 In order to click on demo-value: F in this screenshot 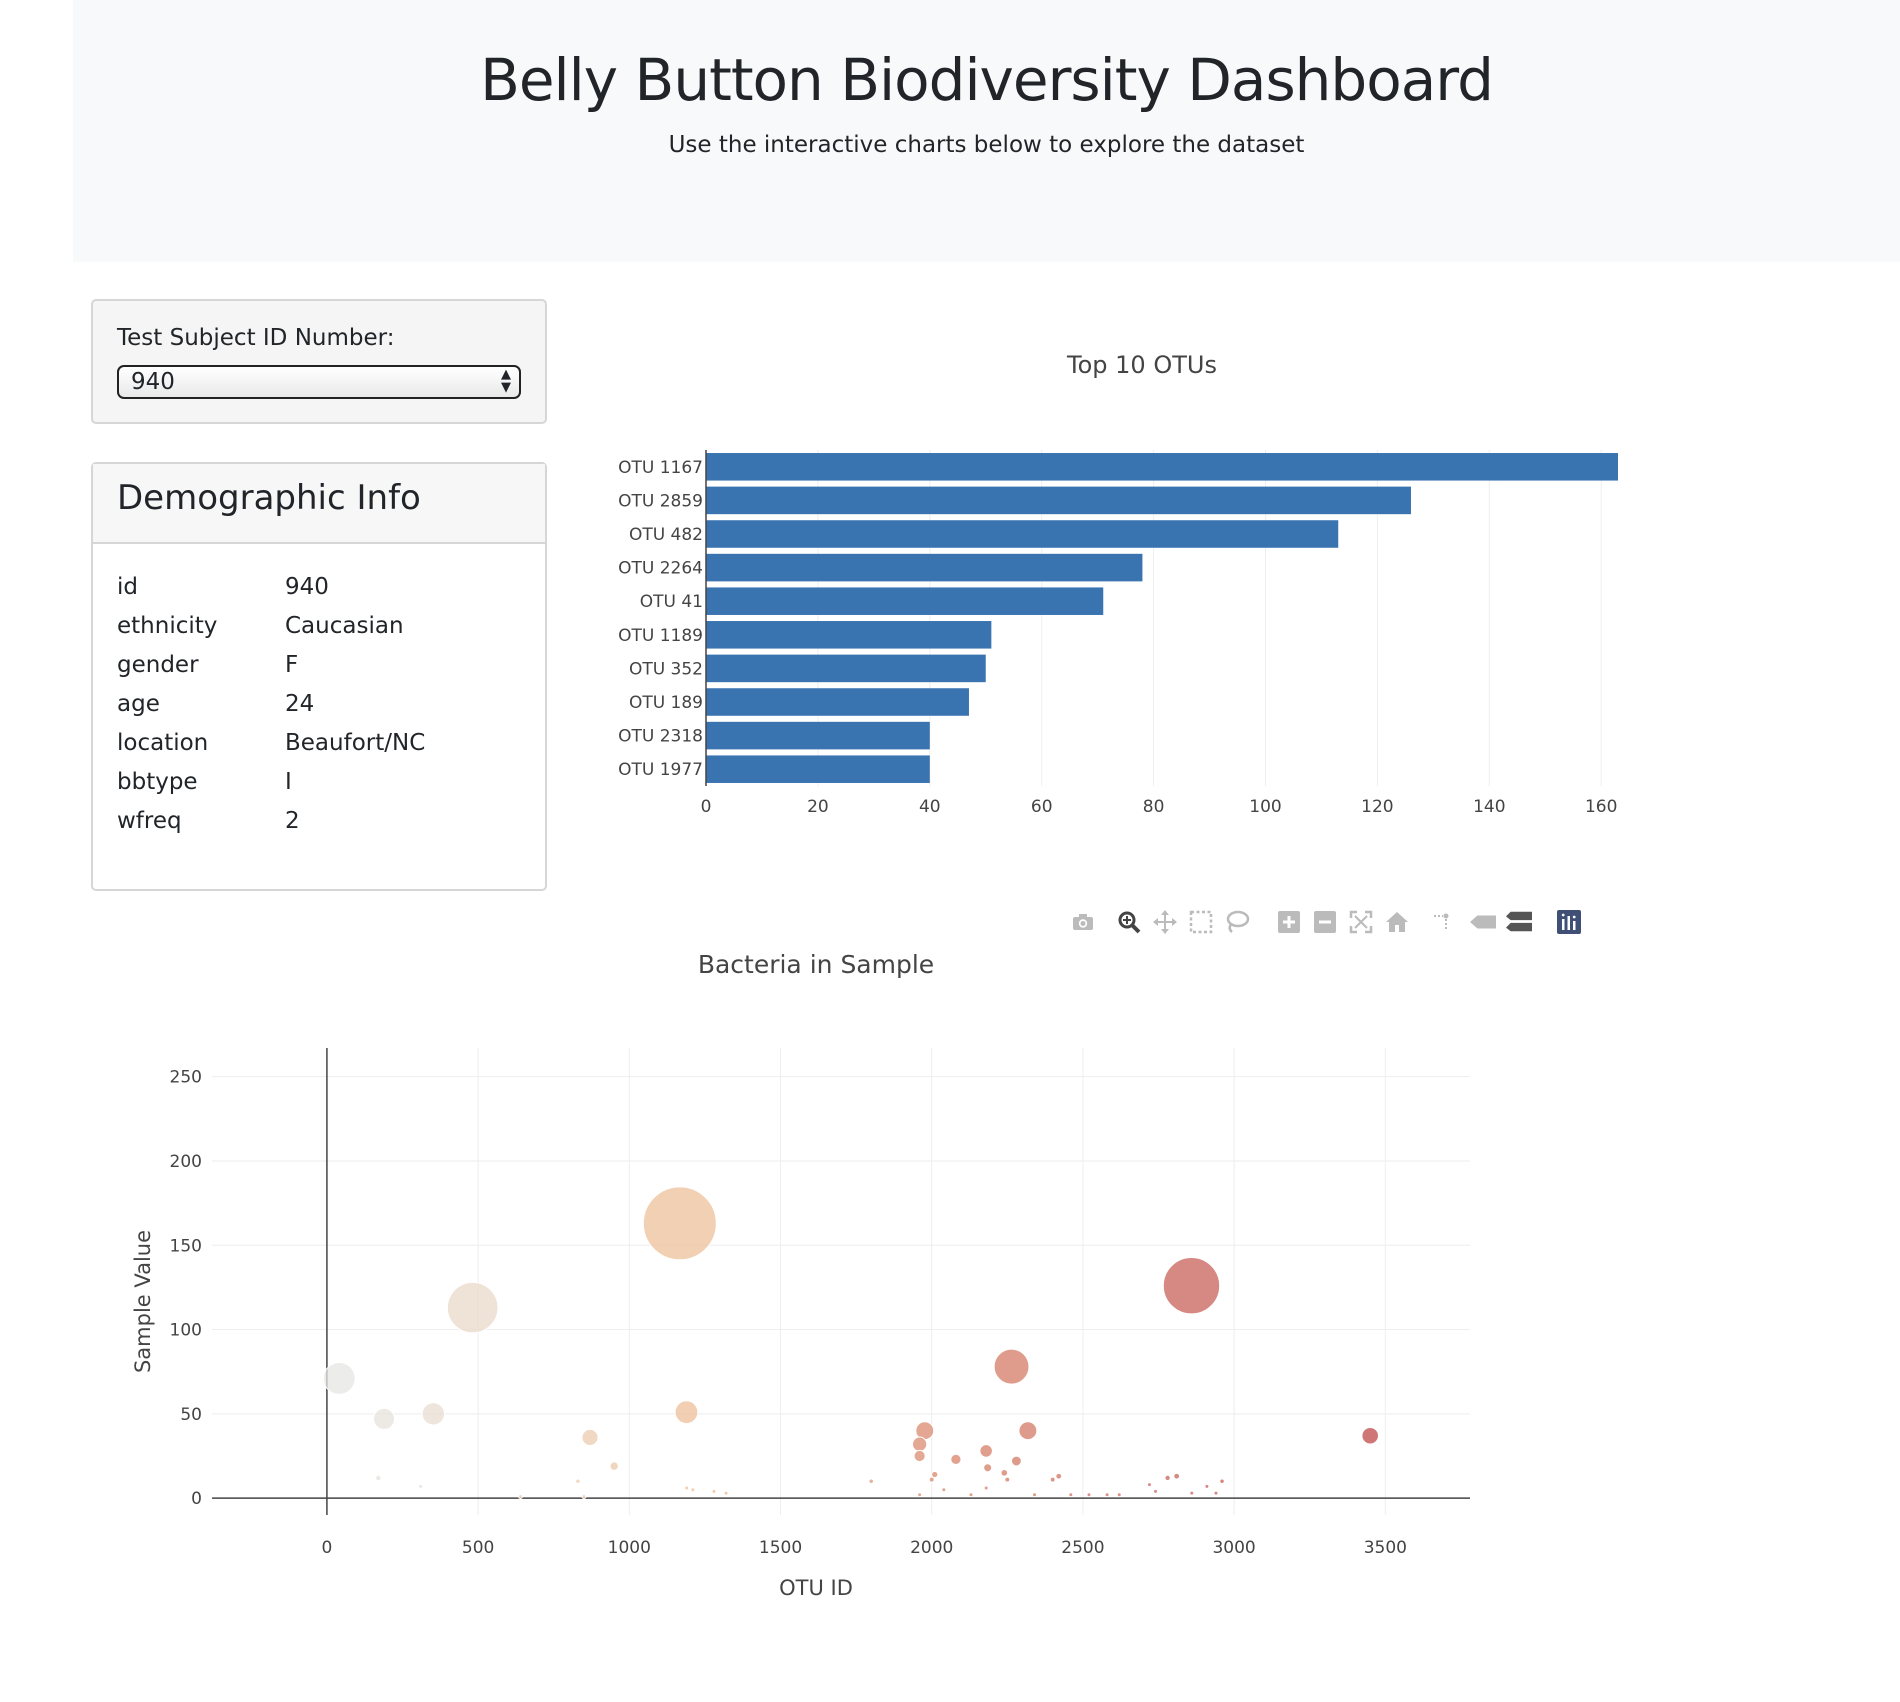, I will do `click(292, 665)`.